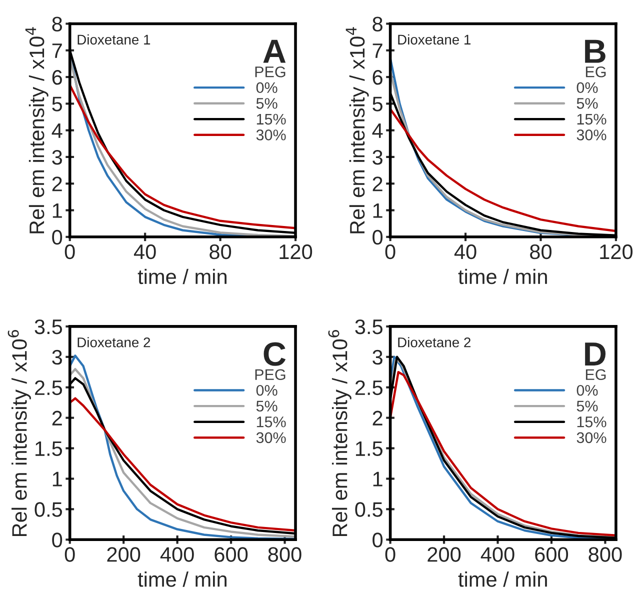 This screenshot has height=593, width=635. I want to click on line-series, so click(183, 157).